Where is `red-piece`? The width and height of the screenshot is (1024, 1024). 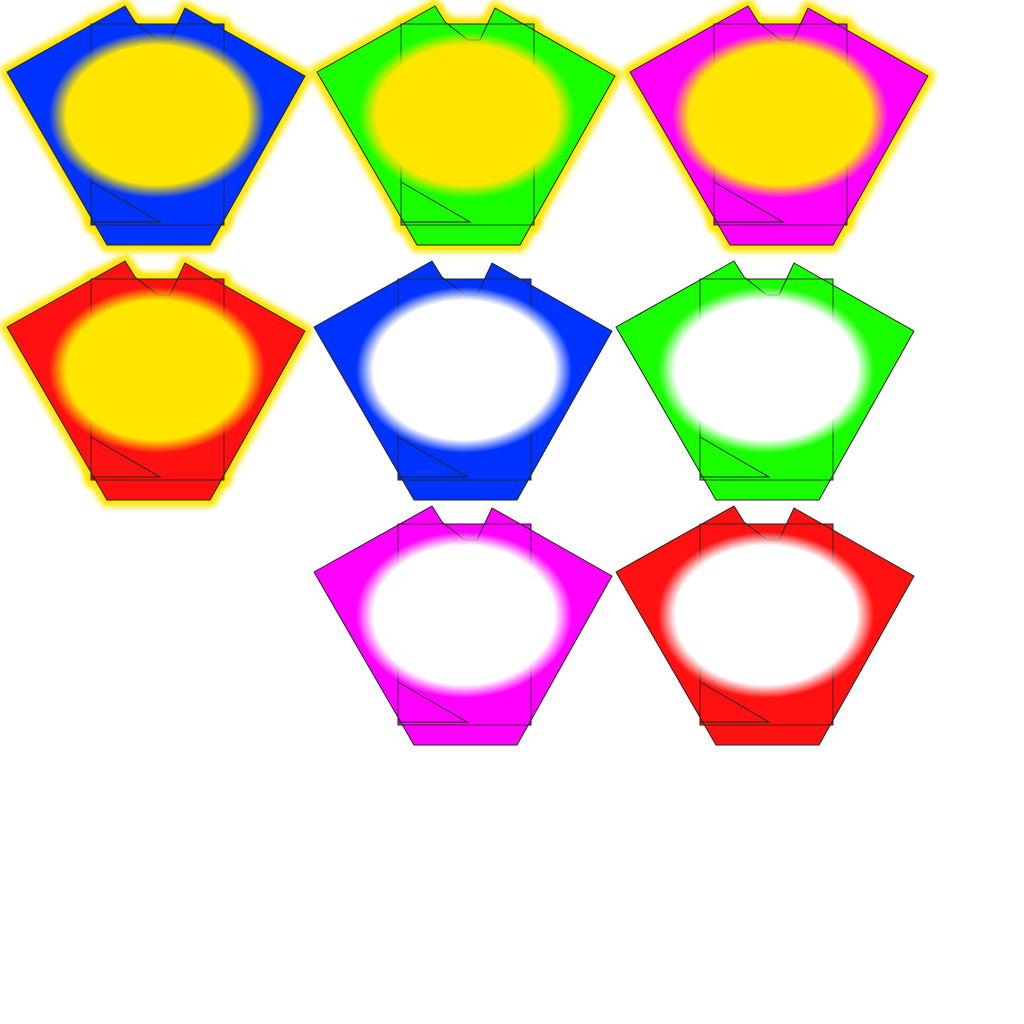
red-piece is located at coordinates (765, 625).